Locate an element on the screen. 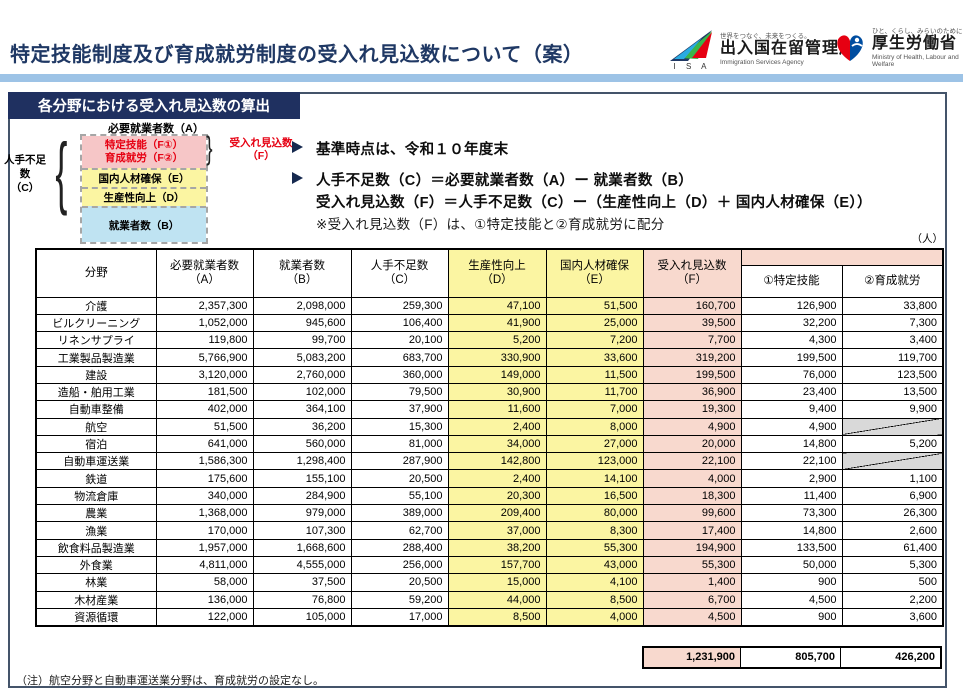 The height and width of the screenshot is (700, 963). row-label: 農業 is located at coordinates (96, 513).